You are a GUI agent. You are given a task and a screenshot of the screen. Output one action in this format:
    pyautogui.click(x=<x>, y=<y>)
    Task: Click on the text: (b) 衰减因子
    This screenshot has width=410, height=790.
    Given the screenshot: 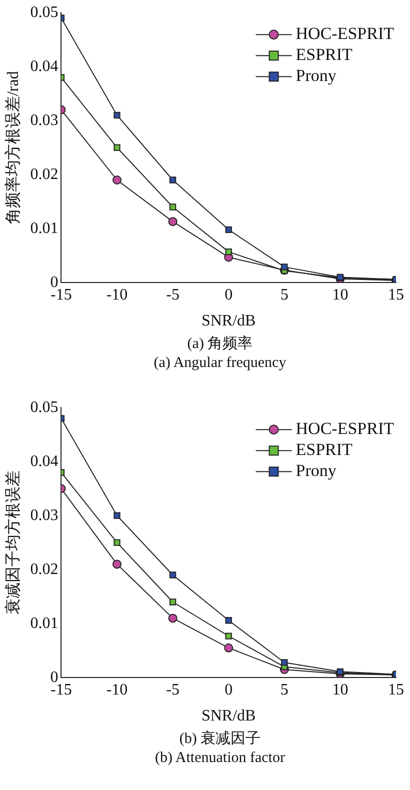 What is the action you would take?
    pyautogui.click(x=220, y=739)
    